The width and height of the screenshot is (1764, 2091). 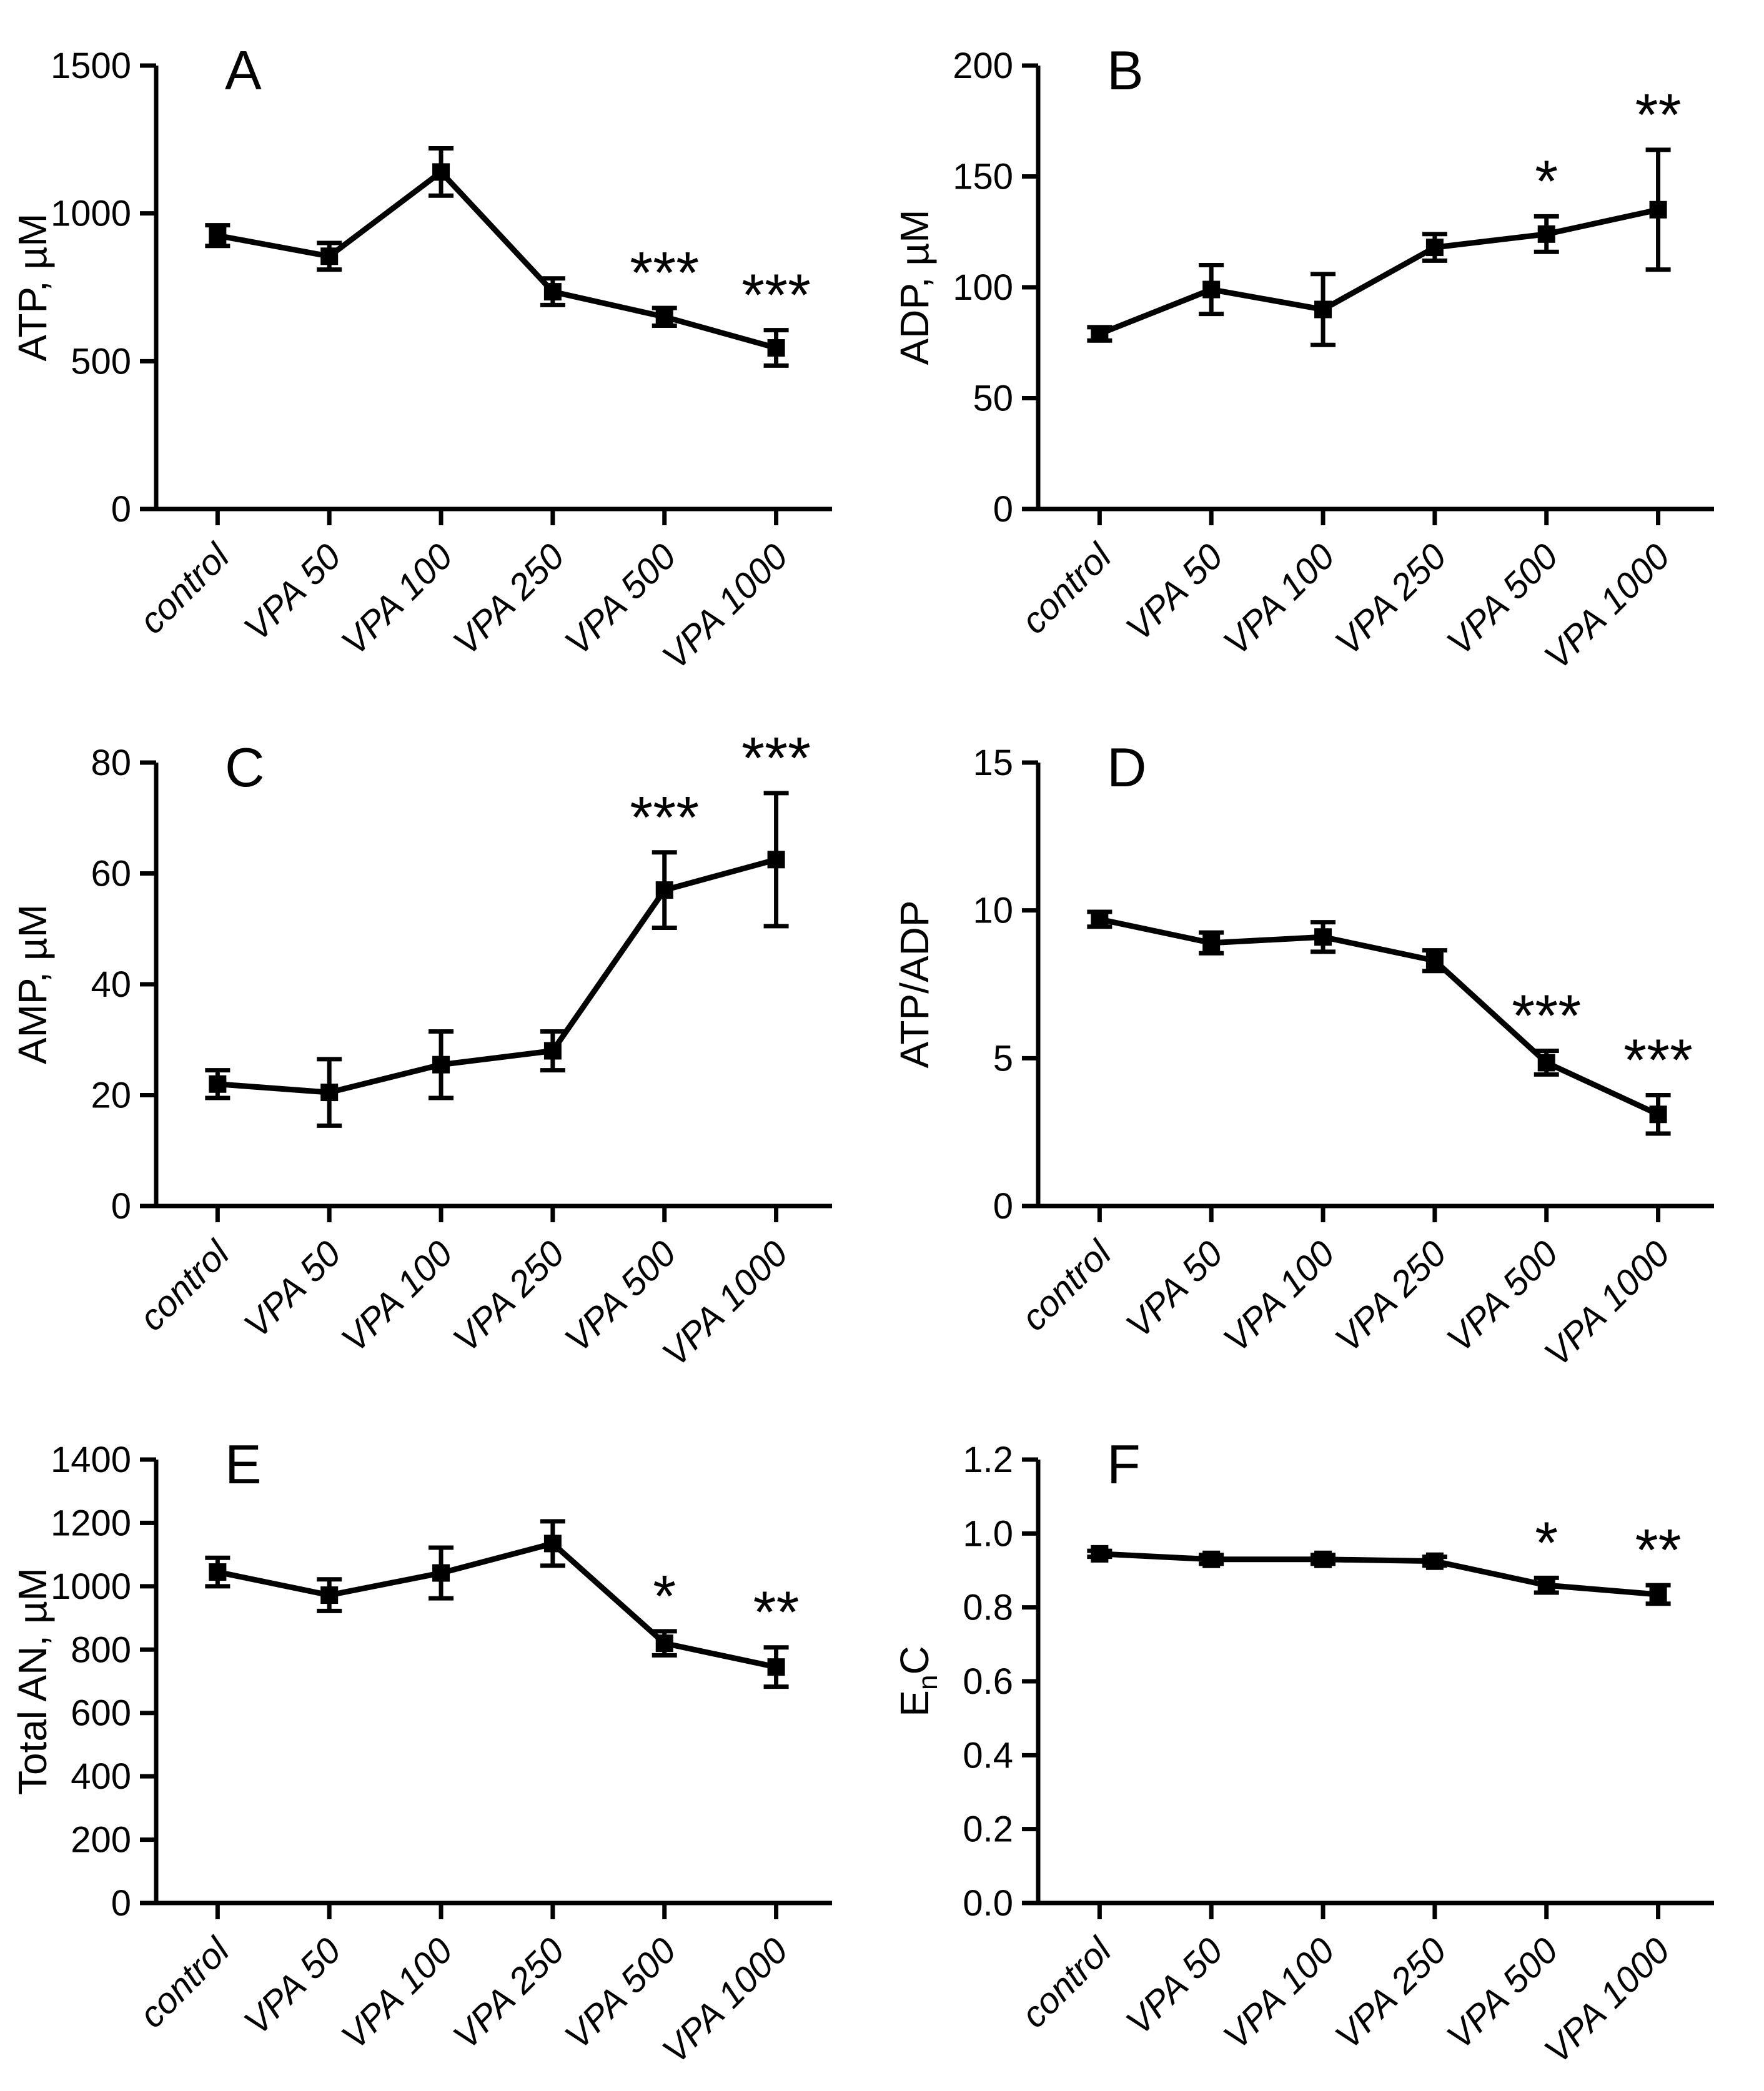 What do you see at coordinates (1127, 767) in the screenshot?
I see `panel-letter: D` at bounding box center [1127, 767].